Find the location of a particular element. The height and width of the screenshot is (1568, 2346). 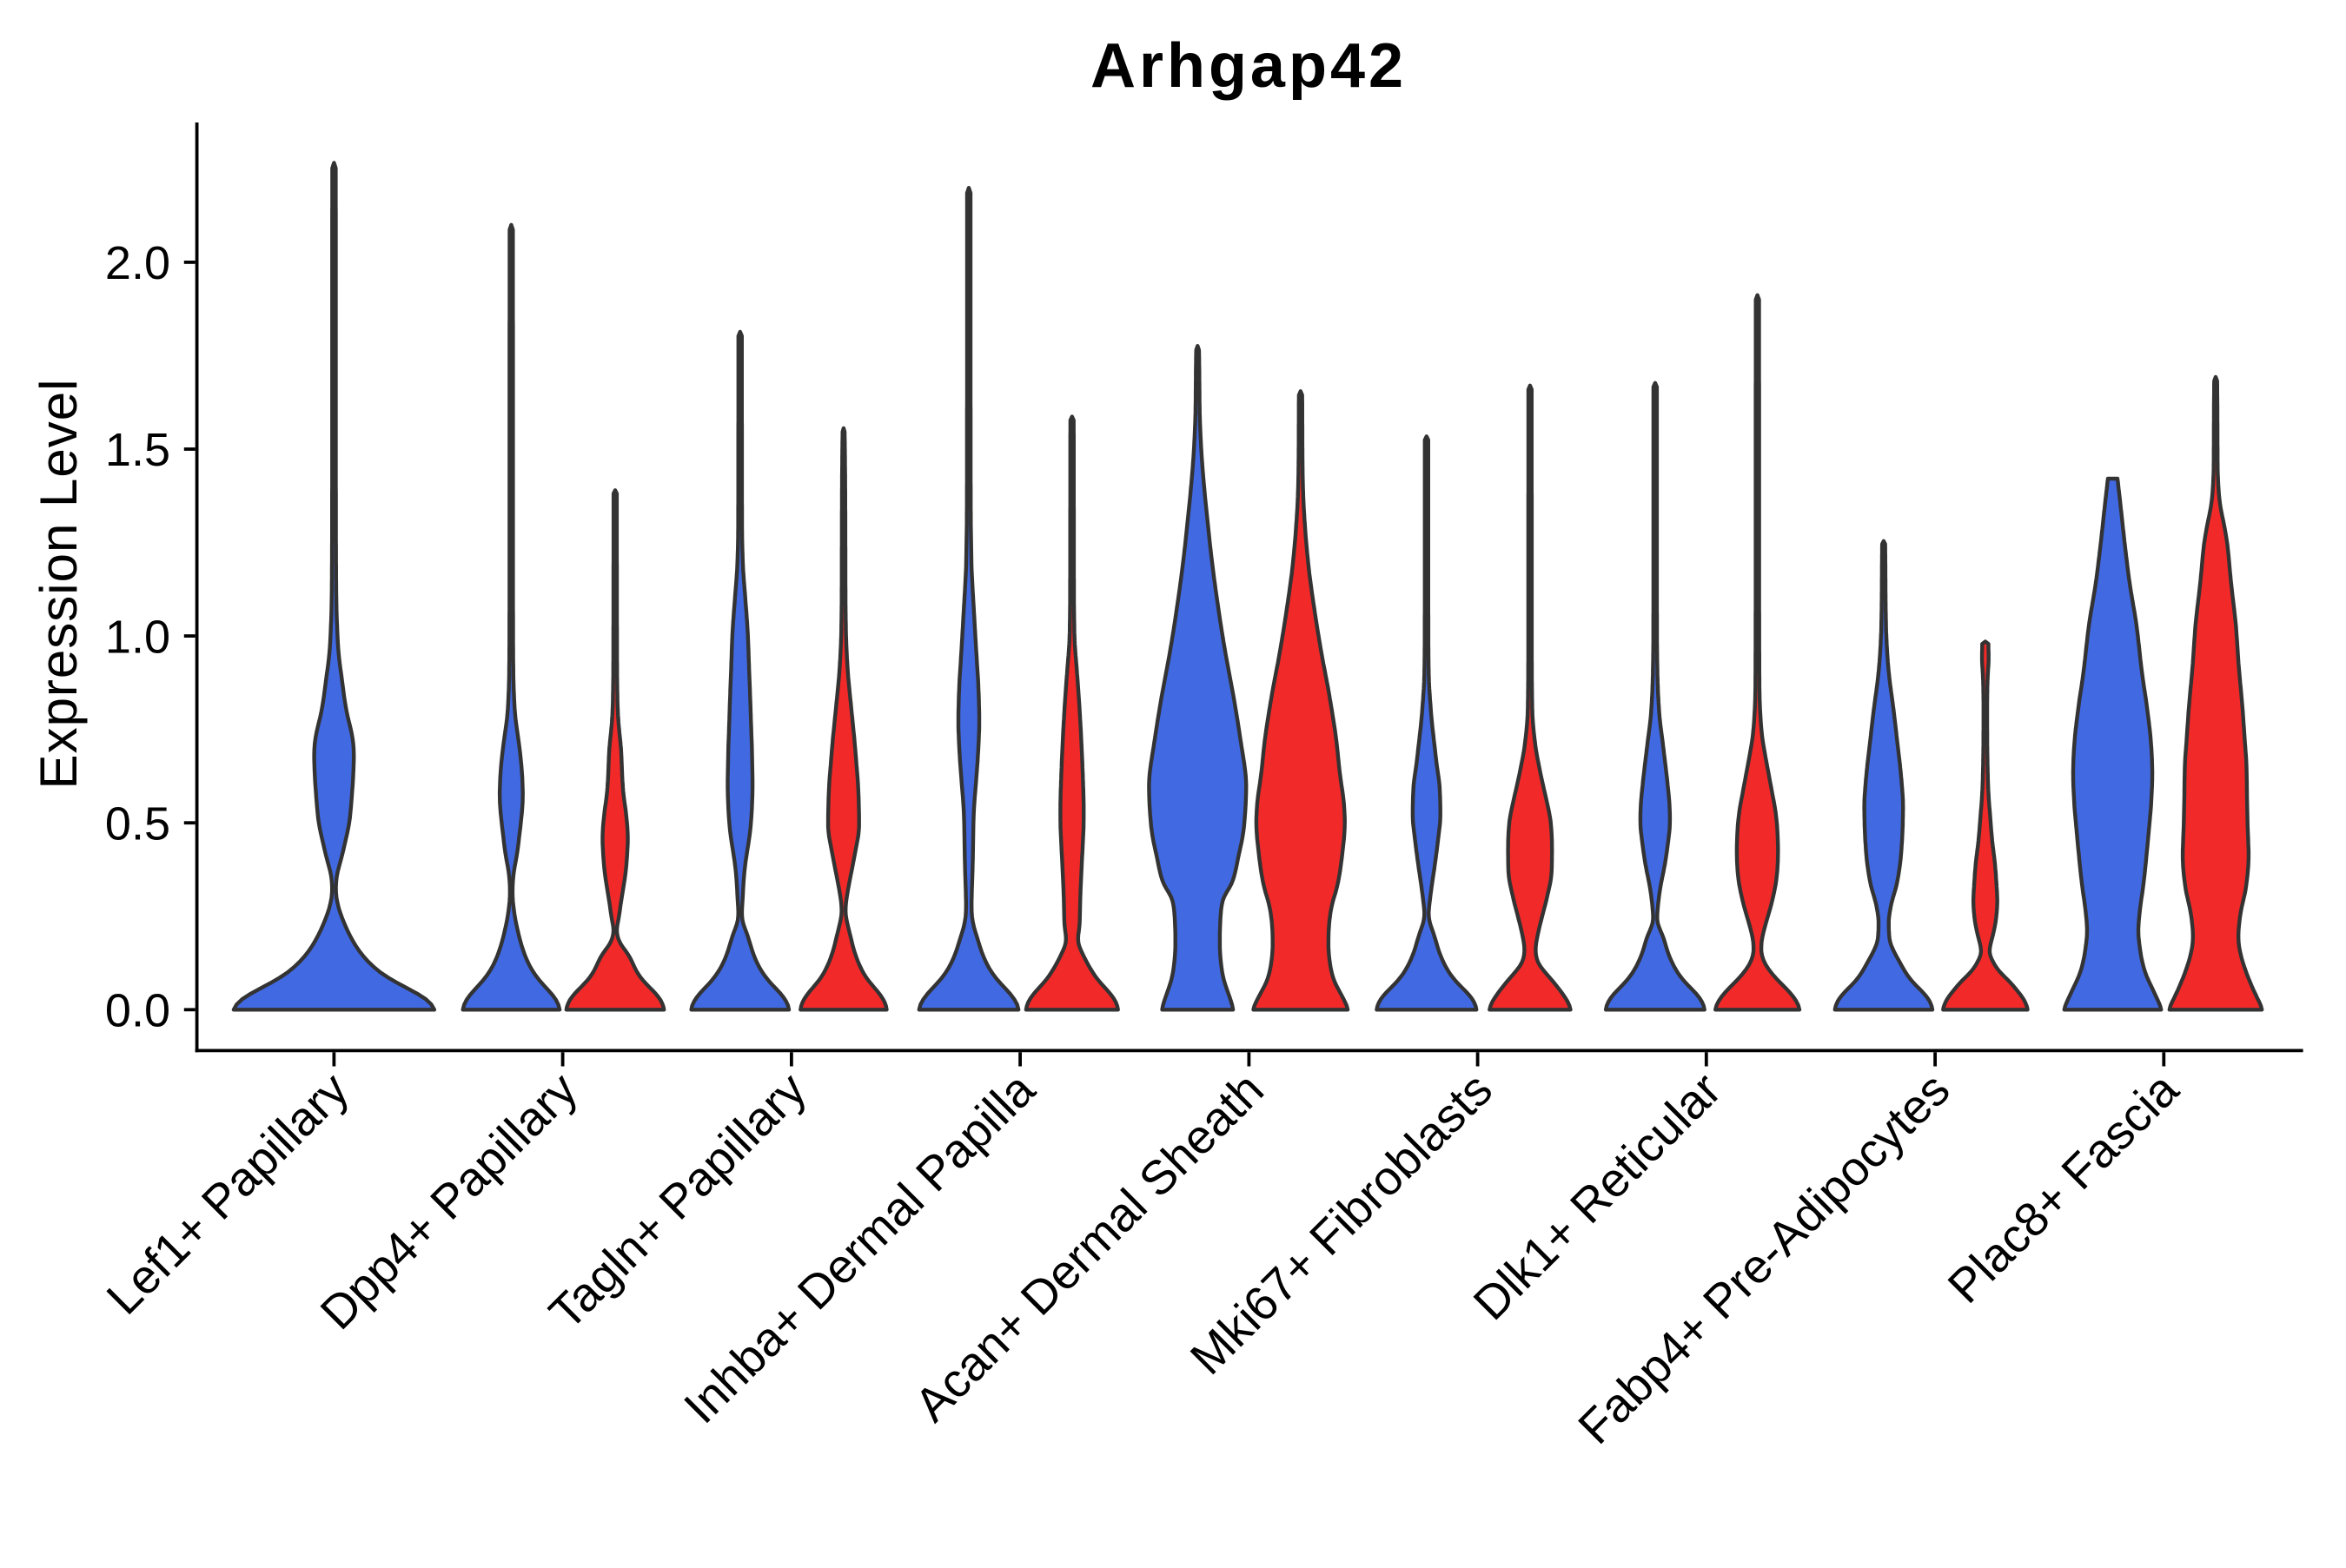

svg-text: 2.0 is located at coordinates (137, 263).